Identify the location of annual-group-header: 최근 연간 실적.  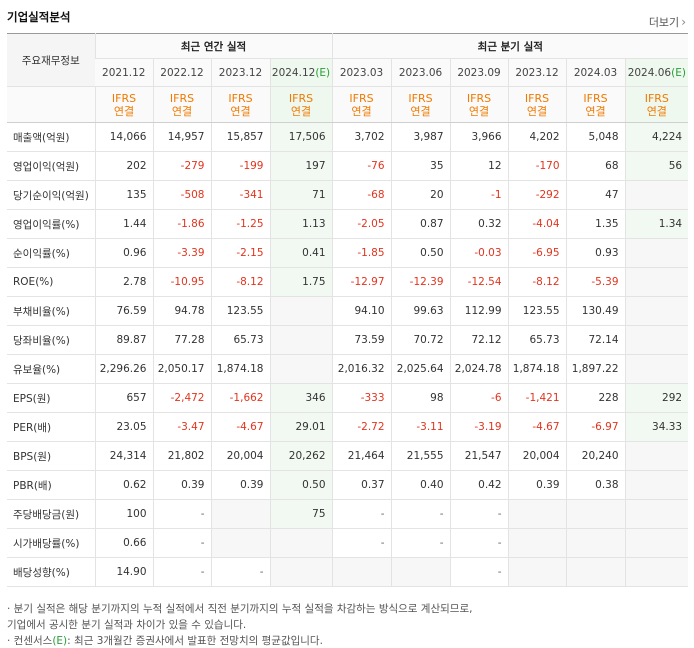
(213, 46).